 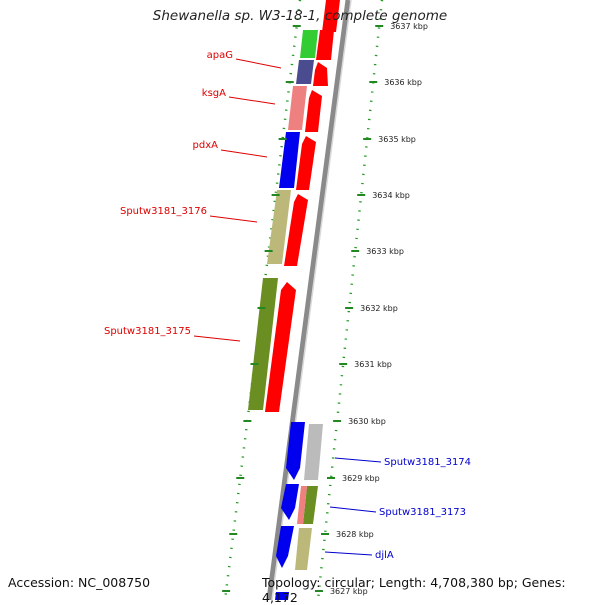 I want to click on tick-label: 3628 kbp, so click(x=355, y=534).